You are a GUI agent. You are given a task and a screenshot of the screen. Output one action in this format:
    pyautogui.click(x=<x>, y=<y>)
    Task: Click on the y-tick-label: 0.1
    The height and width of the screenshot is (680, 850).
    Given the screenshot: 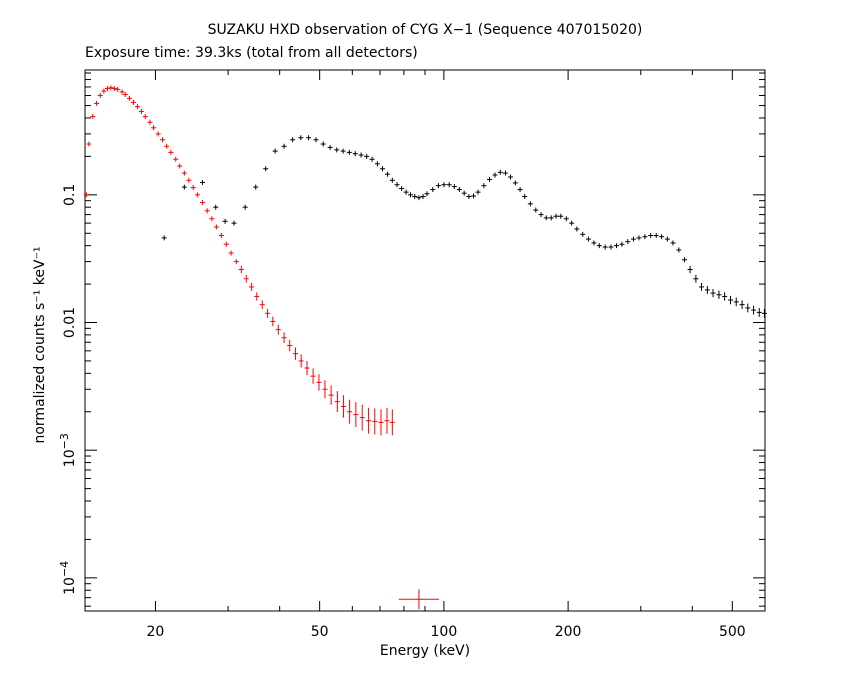 What is the action you would take?
    pyautogui.click(x=70, y=195)
    